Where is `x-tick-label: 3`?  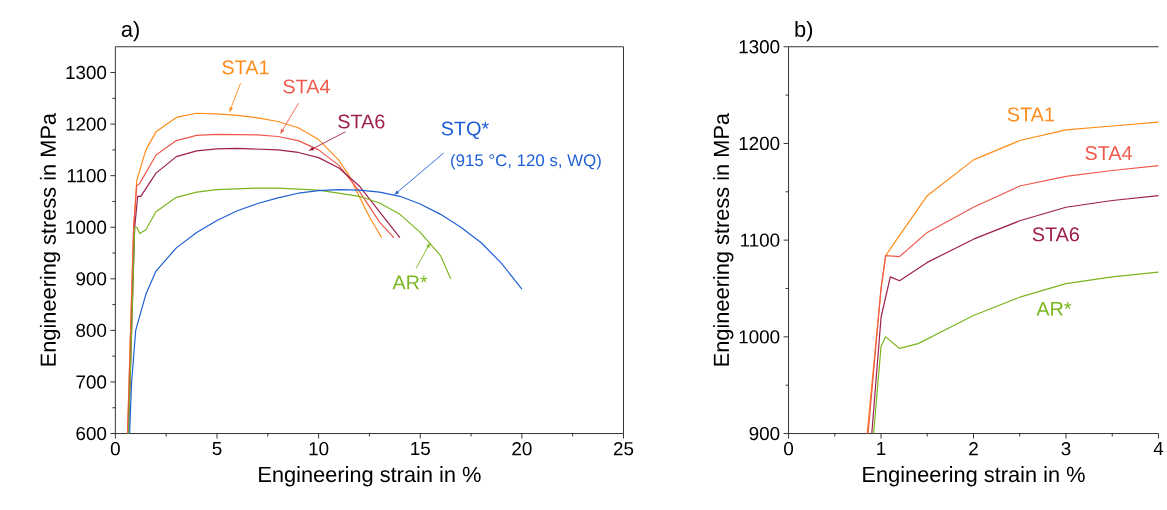
x-tick-label: 3 is located at coordinates (1066, 448).